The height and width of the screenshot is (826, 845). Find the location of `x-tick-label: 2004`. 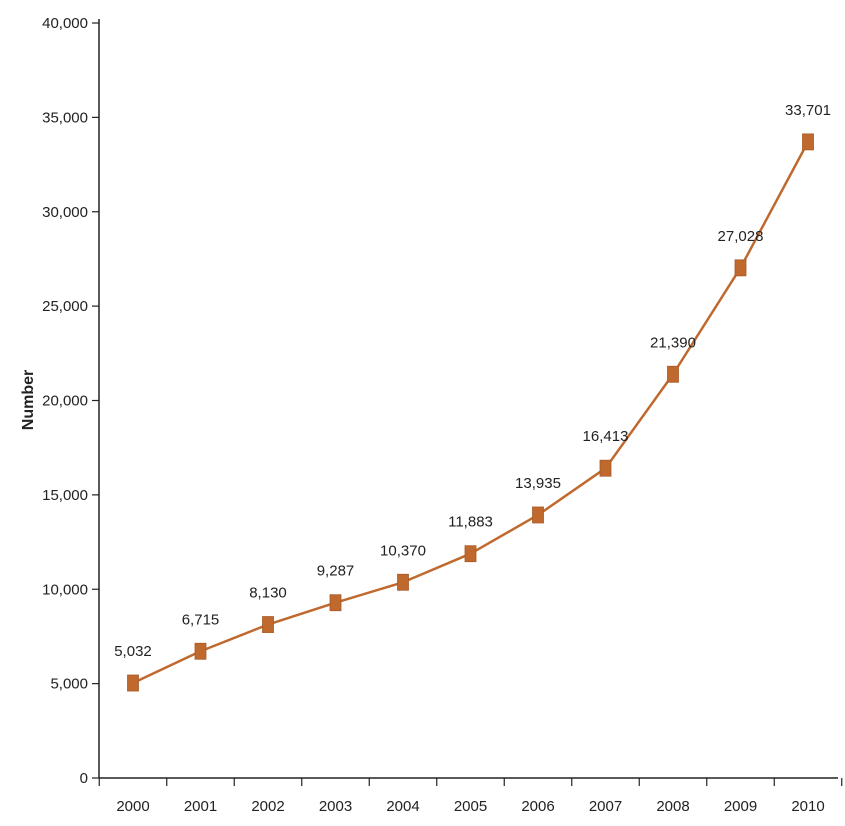

x-tick-label: 2004 is located at coordinates (402, 806).